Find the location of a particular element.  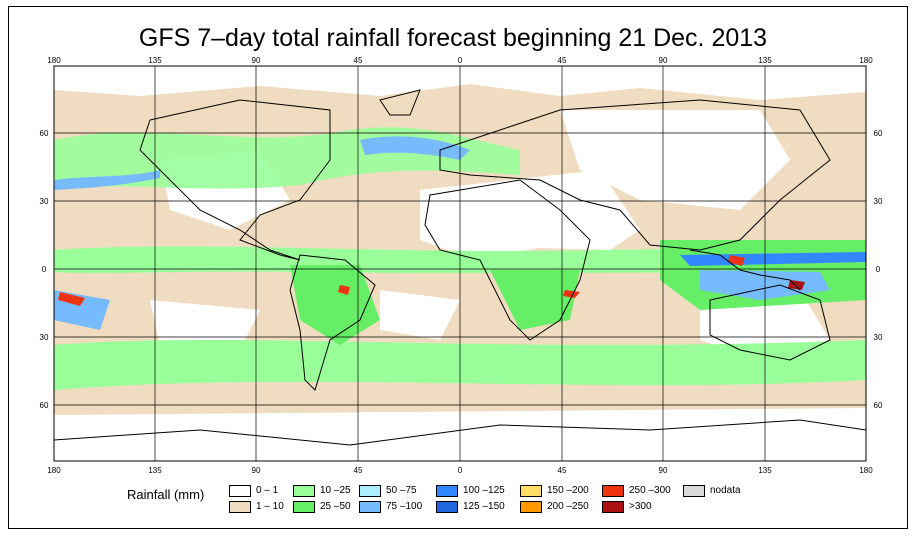

top-lon-label: 0 is located at coordinates (460, 60).